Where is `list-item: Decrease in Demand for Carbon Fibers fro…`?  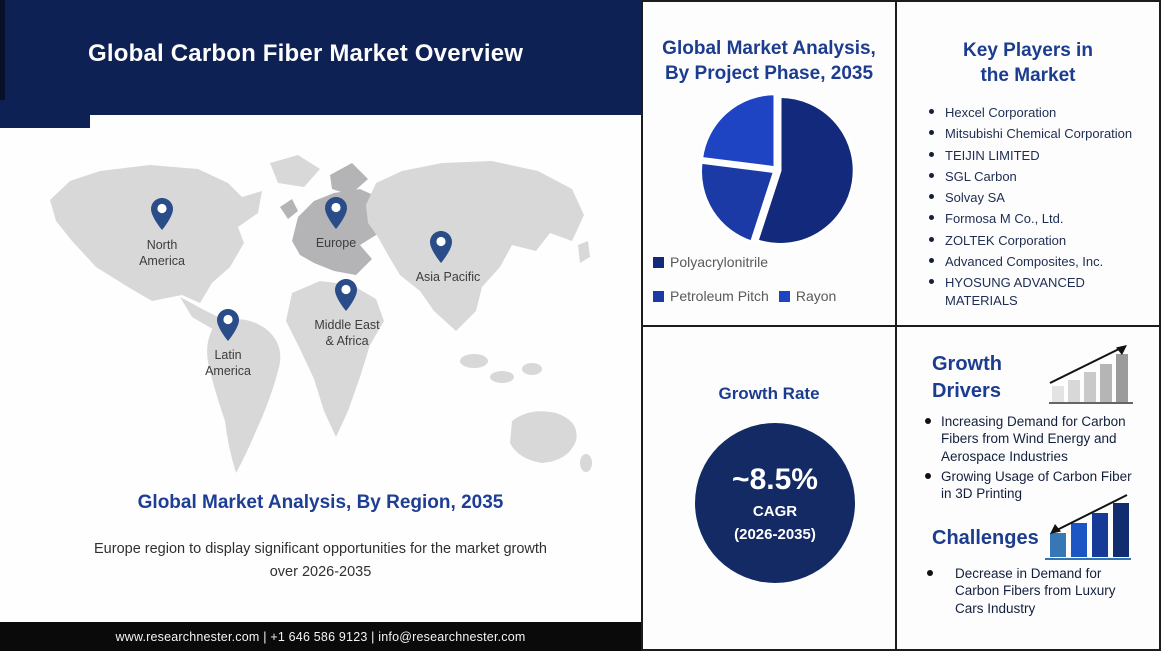
list-item: Decrease in Demand for Carbon Fibers fro… is located at coordinates (1027, 591).